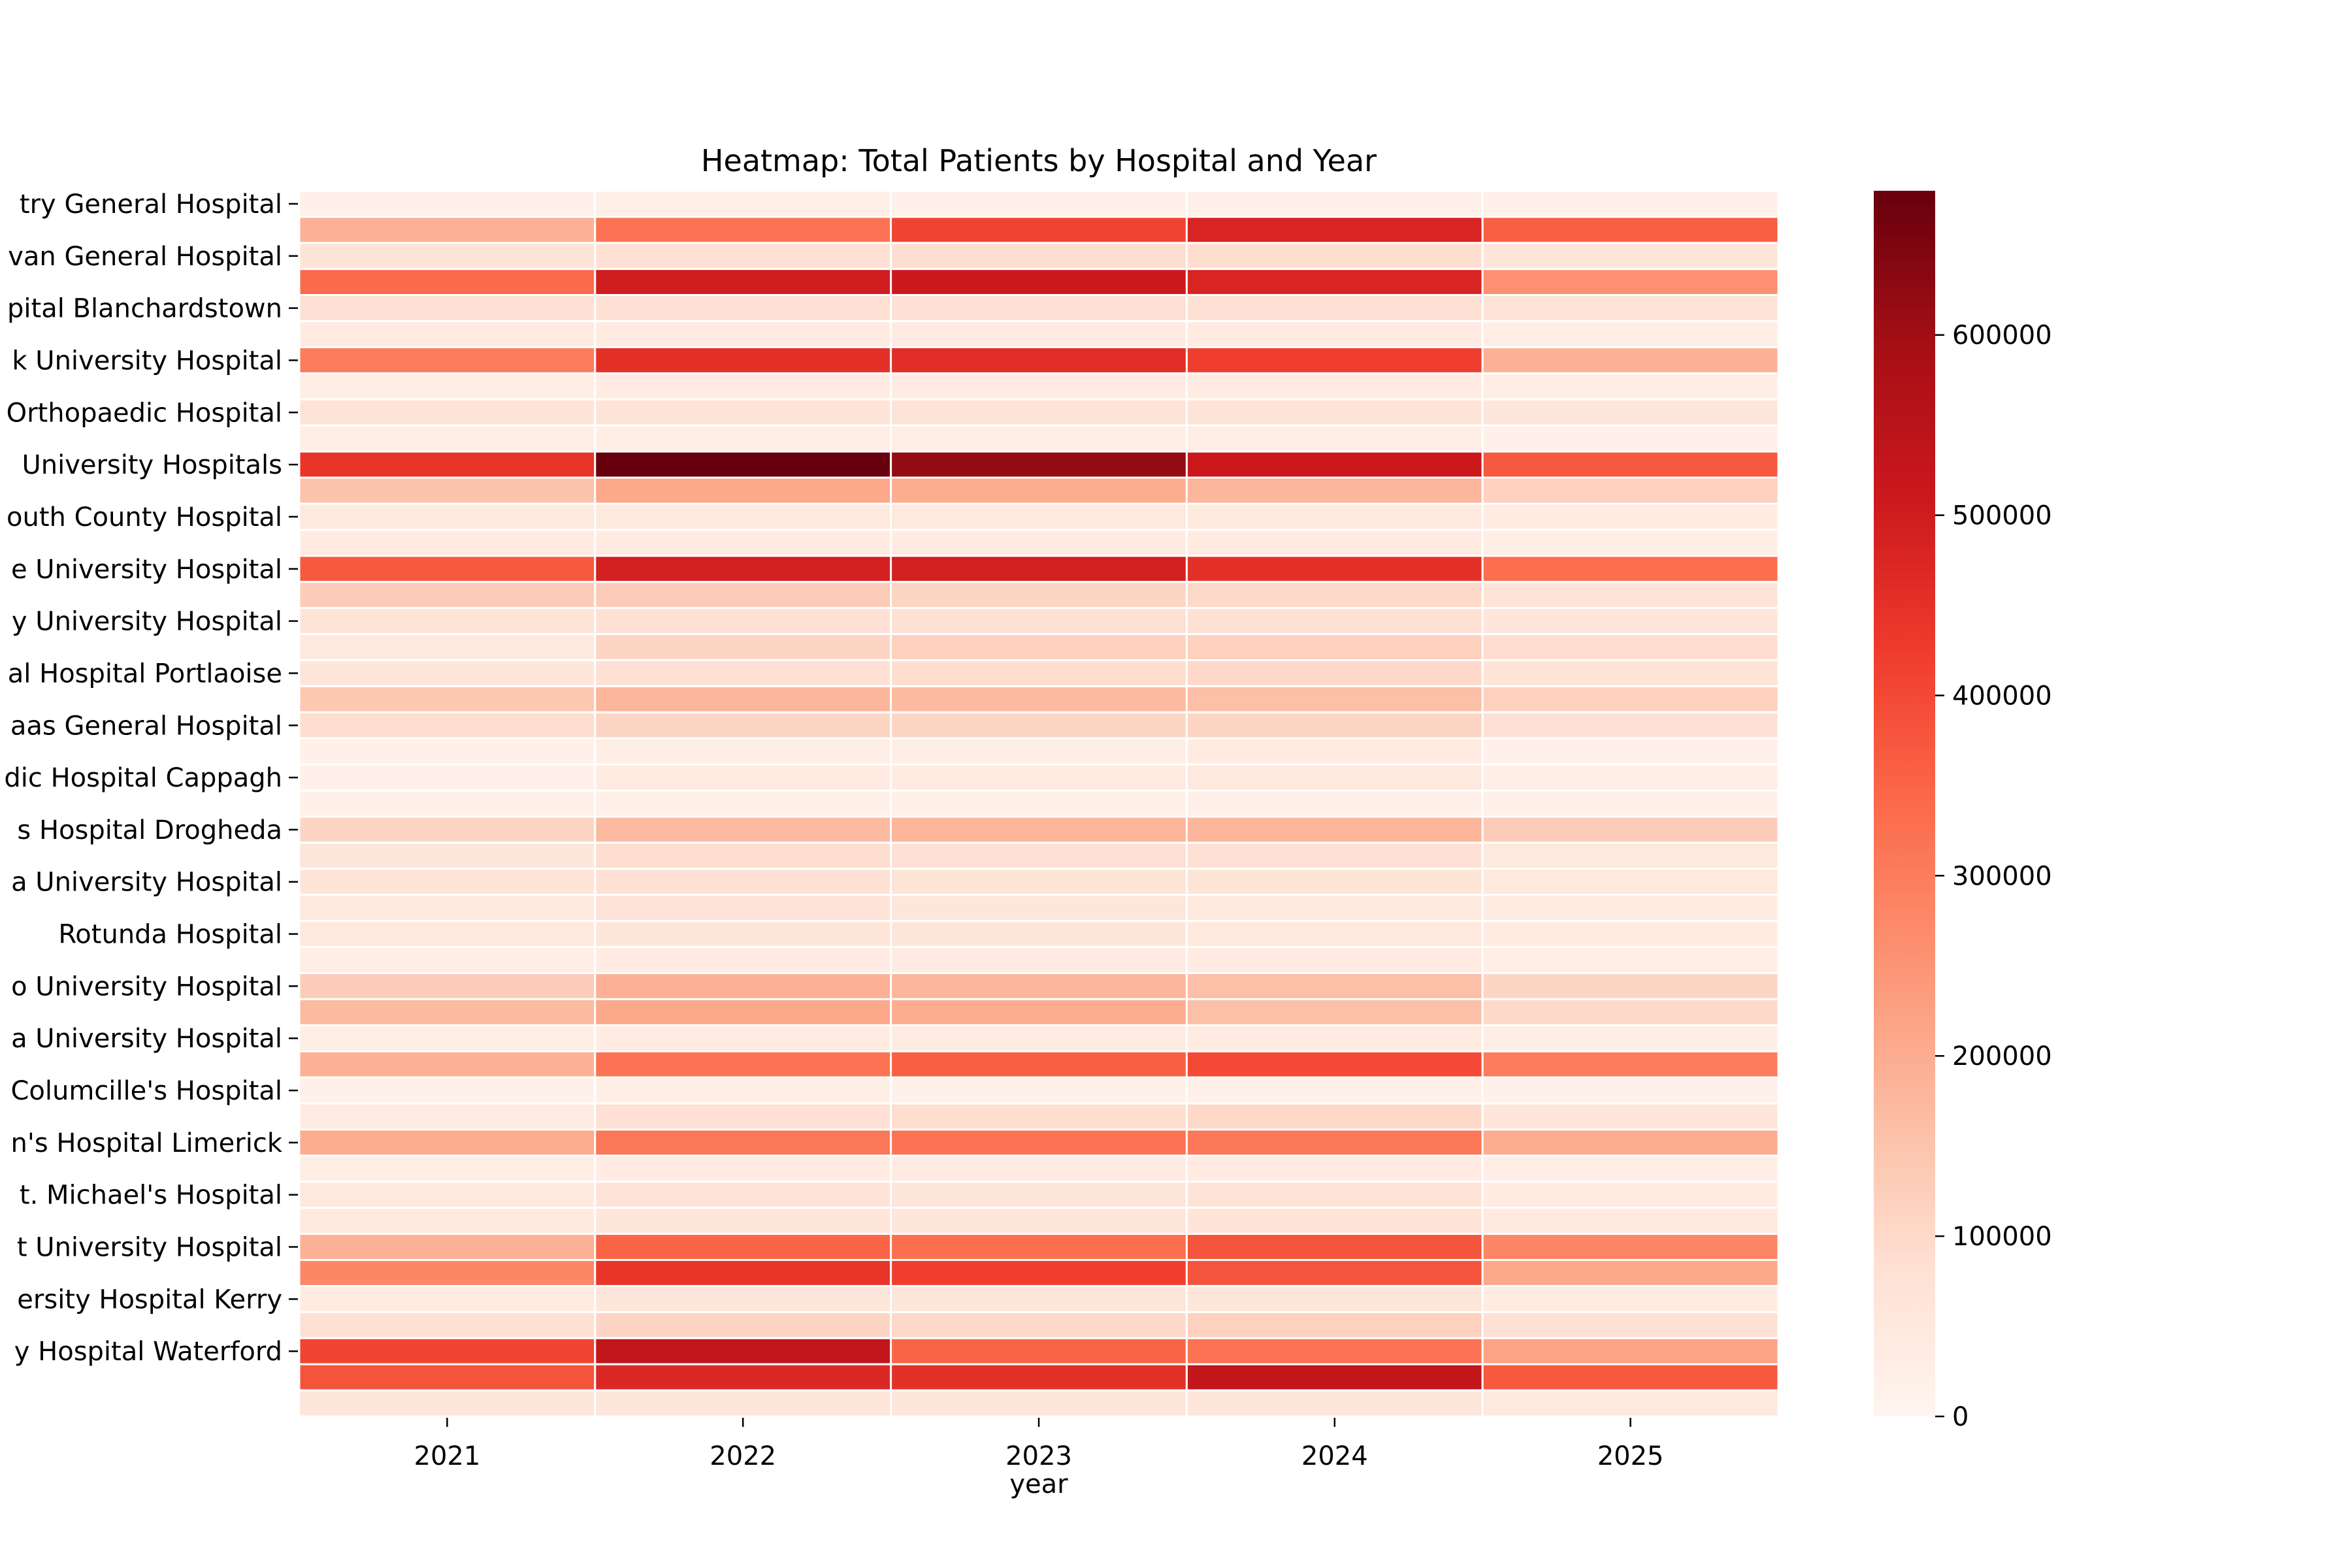 The height and width of the screenshot is (1568, 2352). Describe the element at coordinates (146, 1091) in the screenshot. I see `y-tick-label: Columcille's Hospital` at that location.